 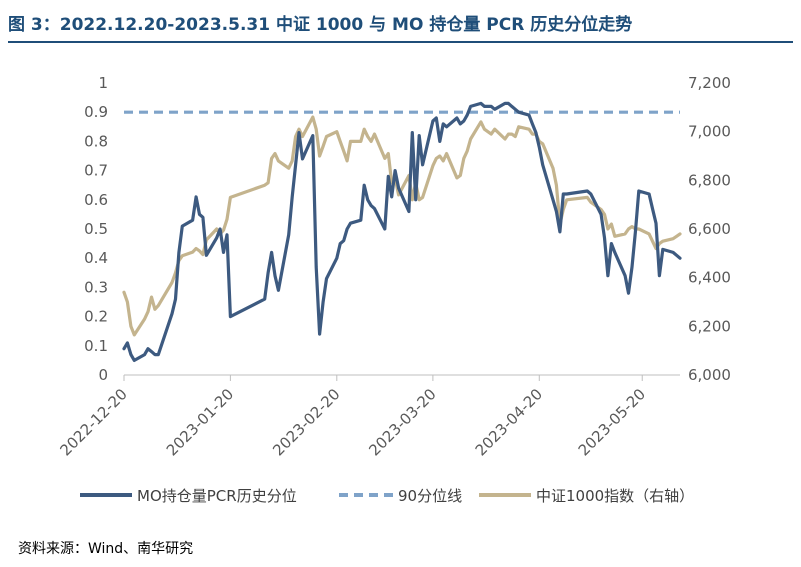 I want to click on y-left-tick-label: 1, so click(x=103, y=83).